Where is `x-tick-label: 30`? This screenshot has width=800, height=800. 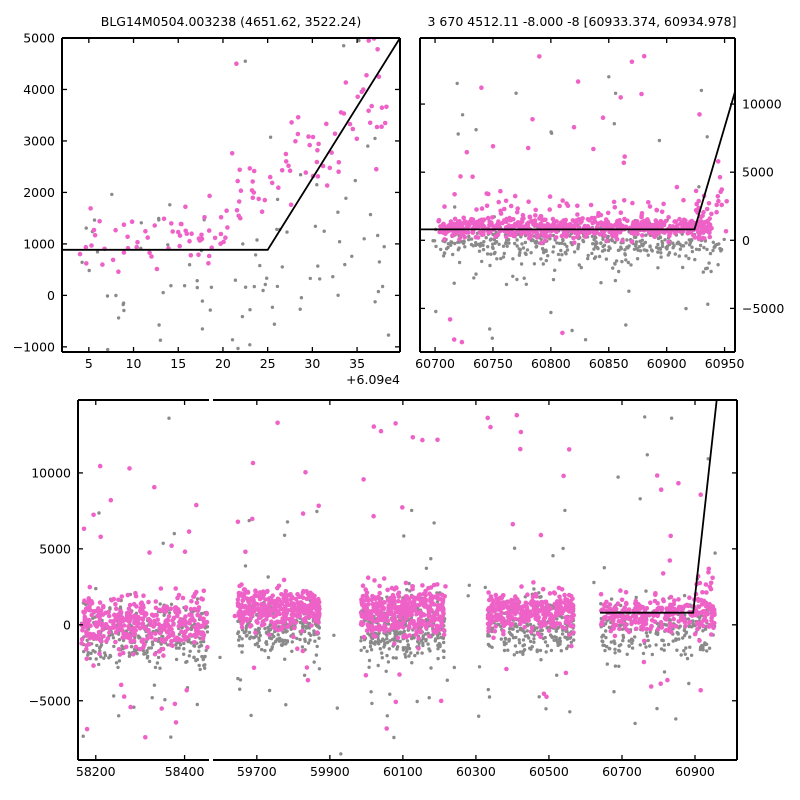 x-tick-label: 30 is located at coordinates (312, 363).